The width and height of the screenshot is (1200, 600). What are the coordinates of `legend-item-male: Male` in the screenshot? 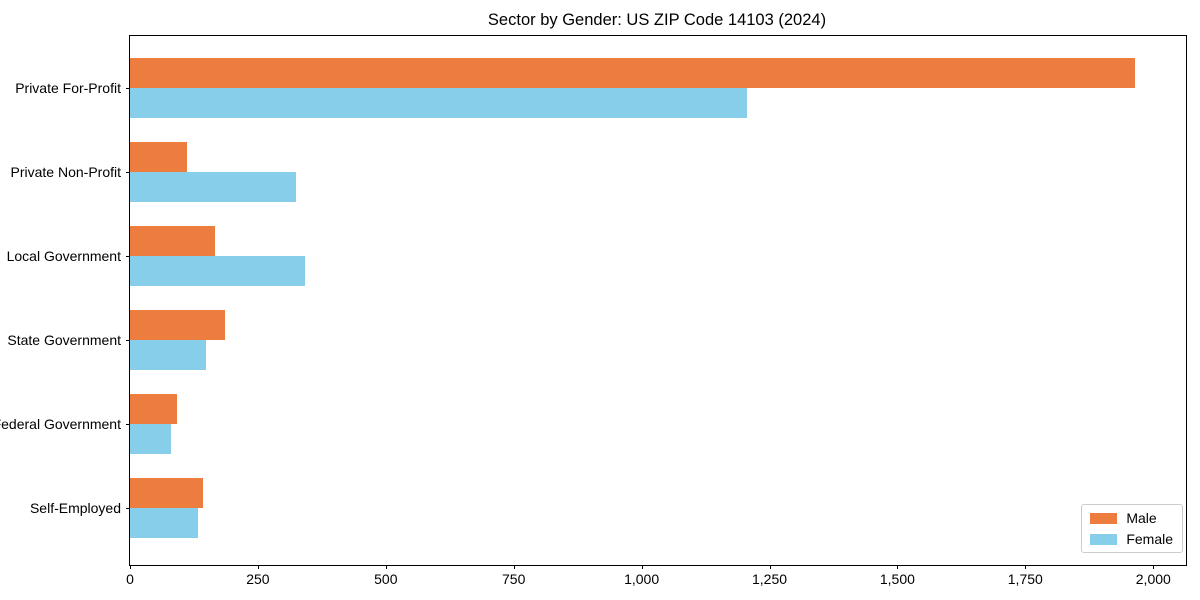 It's located at (1131, 518).